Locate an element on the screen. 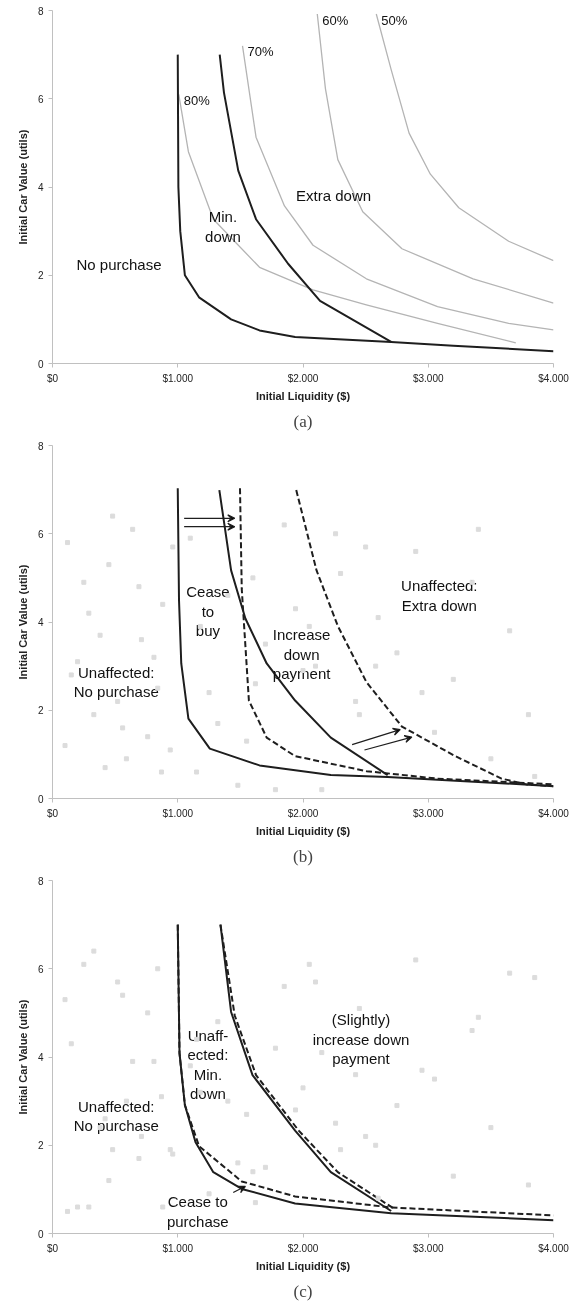  series-label: 60% is located at coordinates (335, 20).